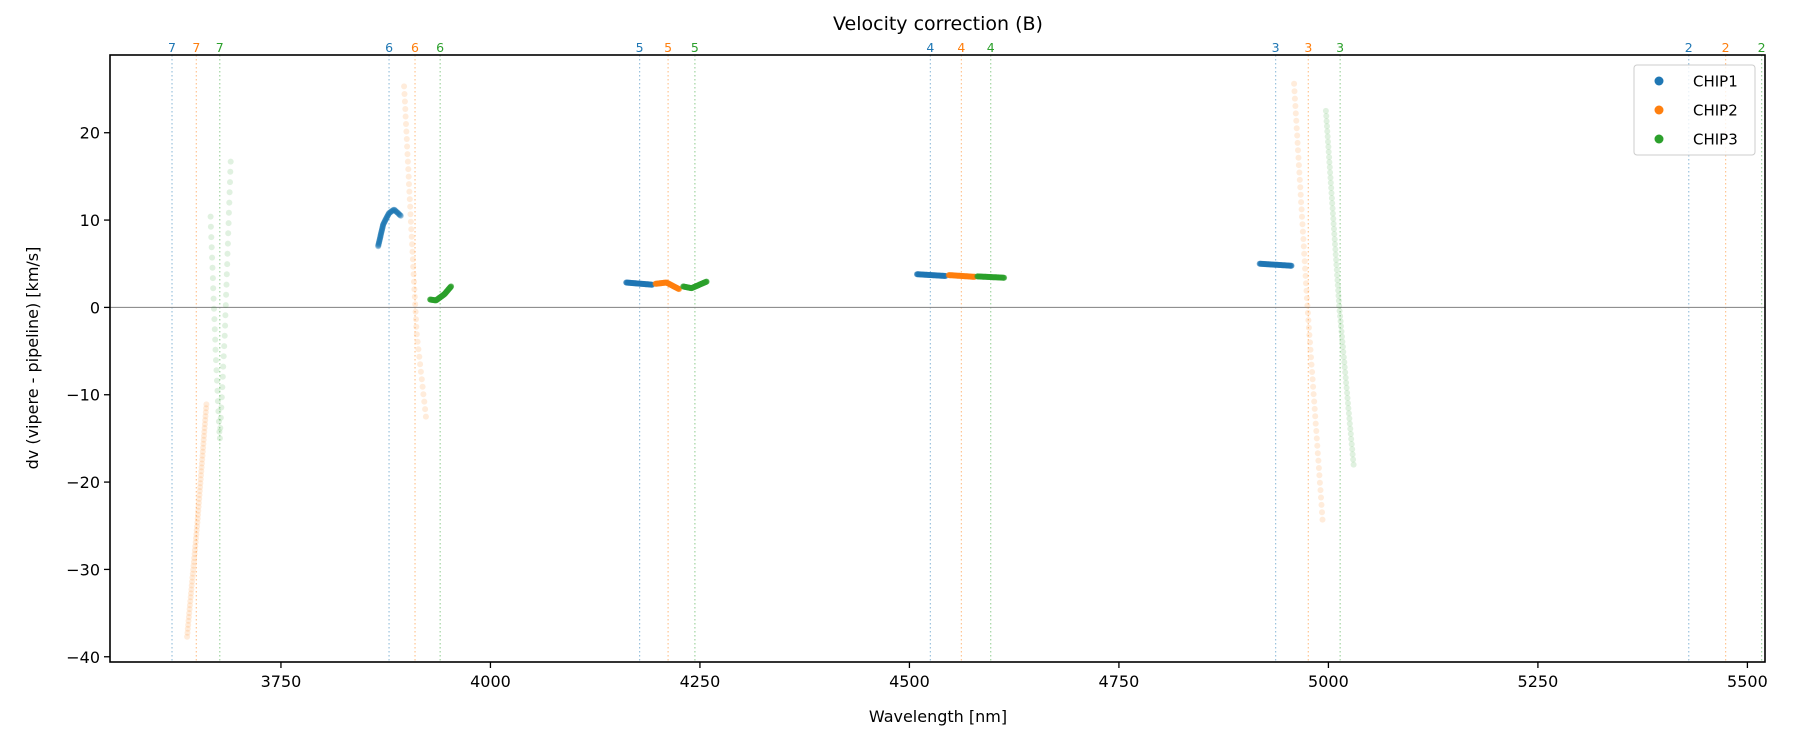  What do you see at coordinates (1659, 81) in the screenshot?
I see `legend-marker` at bounding box center [1659, 81].